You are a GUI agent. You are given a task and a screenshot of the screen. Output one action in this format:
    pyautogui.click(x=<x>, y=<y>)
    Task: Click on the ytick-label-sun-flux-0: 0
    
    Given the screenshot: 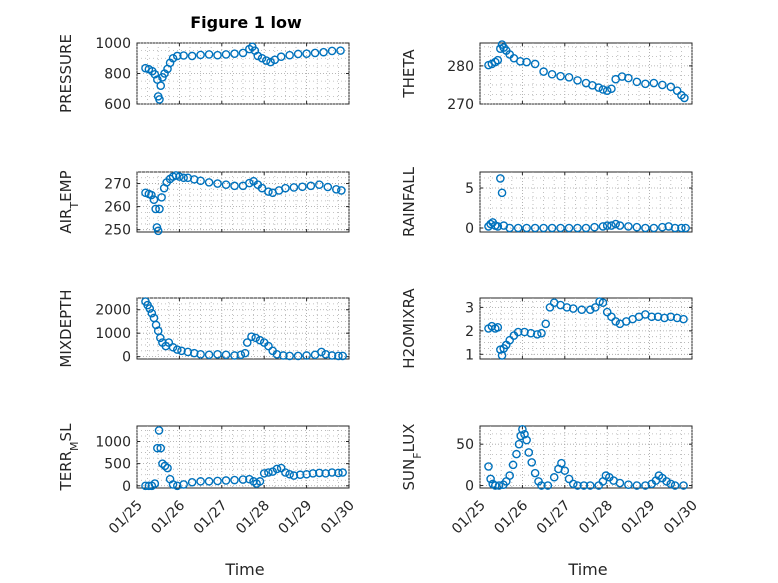 What is the action you would take?
    pyautogui.click(x=469, y=487)
    